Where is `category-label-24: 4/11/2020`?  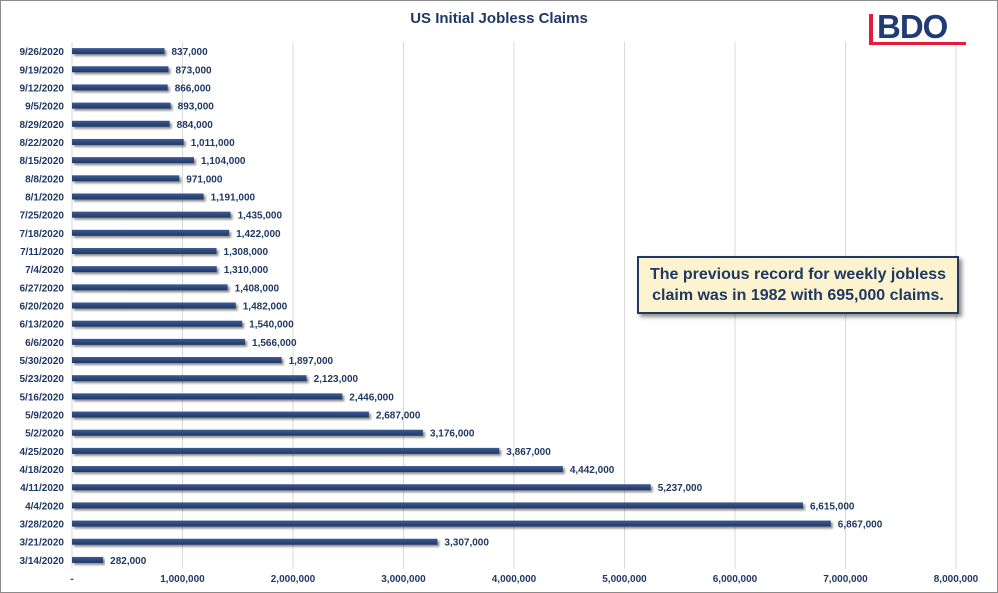 category-label-24: 4/11/2020 is located at coordinates (42, 488).